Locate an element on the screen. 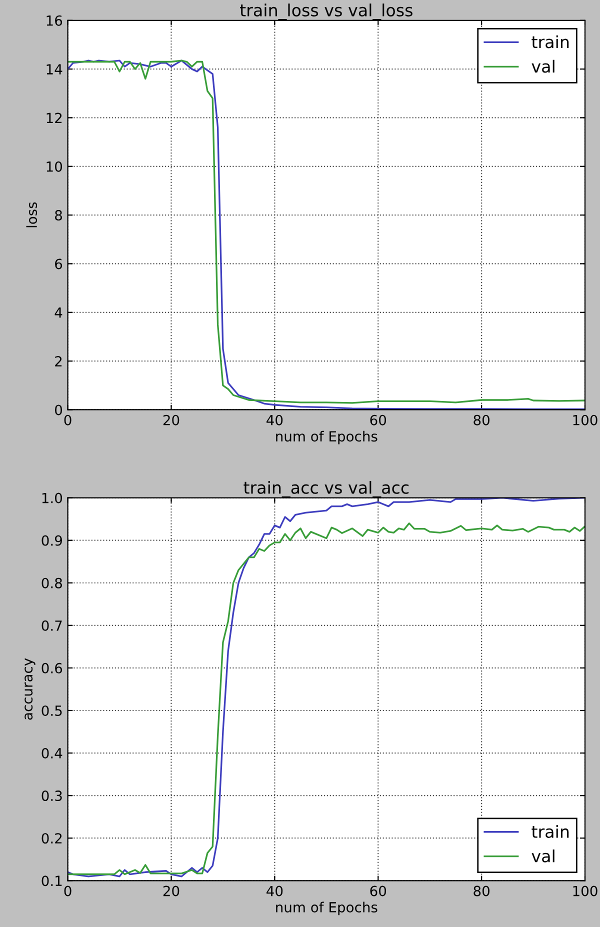 The width and height of the screenshot is (600, 927). y-tick-label: 12 is located at coordinates (54, 118).